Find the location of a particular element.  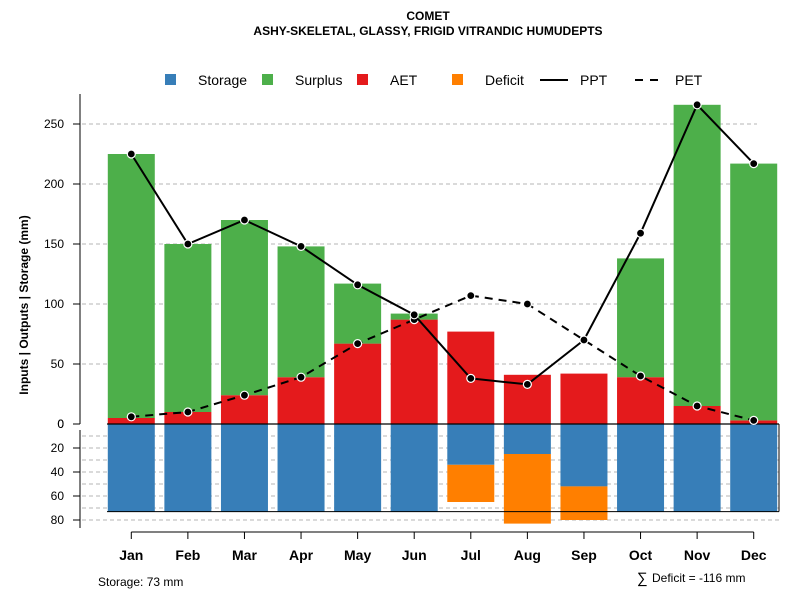

x-tick-label: May is located at coordinates (357, 555).